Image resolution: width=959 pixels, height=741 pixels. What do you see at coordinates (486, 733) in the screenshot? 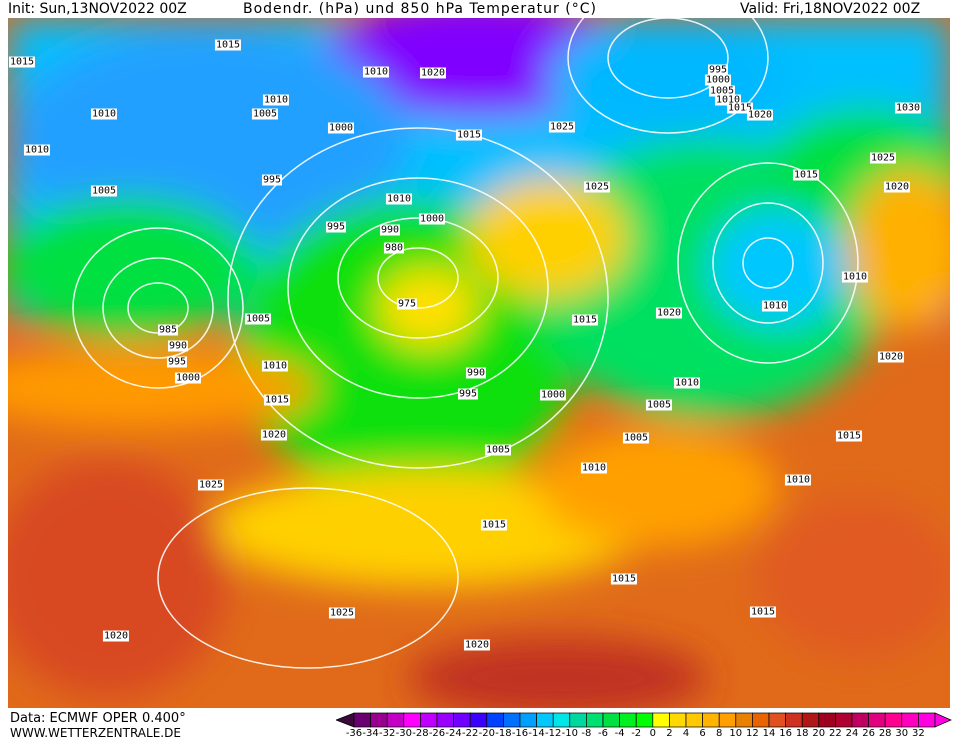
I see `legend-tick: -20` at bounding box center [486, 733].